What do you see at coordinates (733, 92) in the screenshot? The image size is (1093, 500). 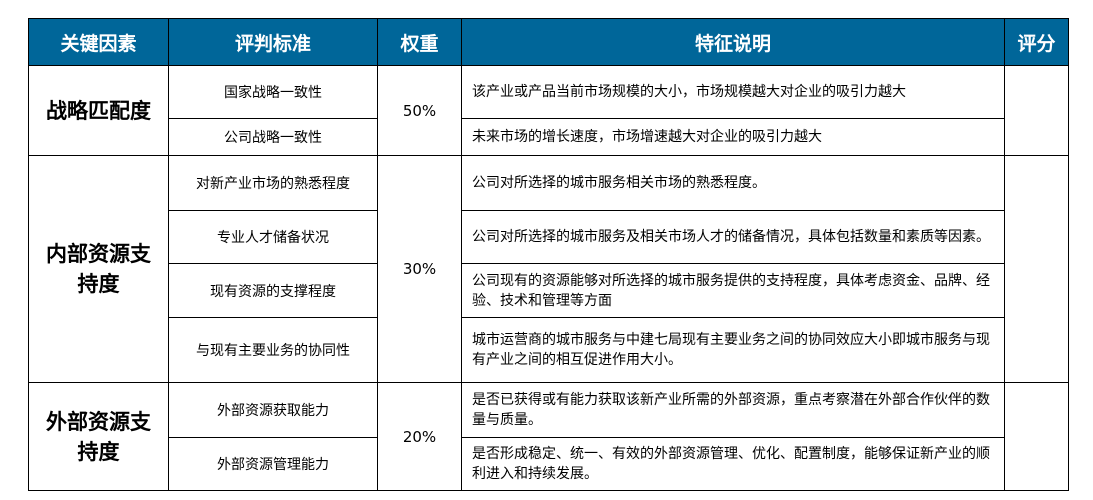 I see `description-cell: 该产业或产品当前市场规模的大小，市场规模越大对企业的吸引力越大` at bounding box center [733, 92].